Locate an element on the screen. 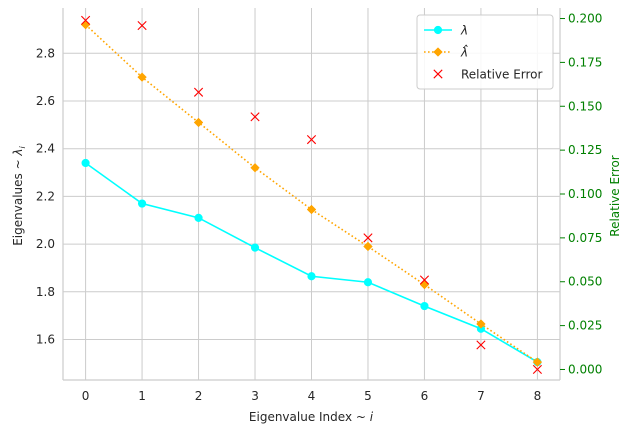  y2-tick-label: 0.025 is located at coordinates (585, 326).